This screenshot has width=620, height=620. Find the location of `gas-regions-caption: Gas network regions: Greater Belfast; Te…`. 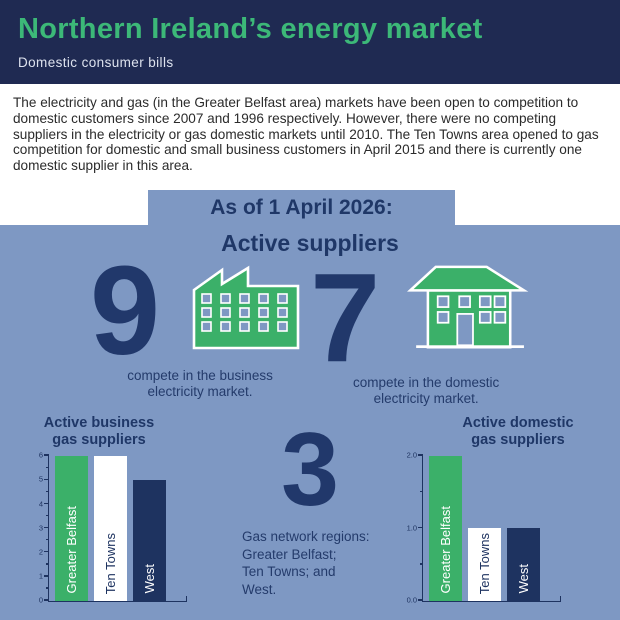

gas-regions-caption: Gas network regions: Greater Belfast; Te… is located at coordinates (306, 563).